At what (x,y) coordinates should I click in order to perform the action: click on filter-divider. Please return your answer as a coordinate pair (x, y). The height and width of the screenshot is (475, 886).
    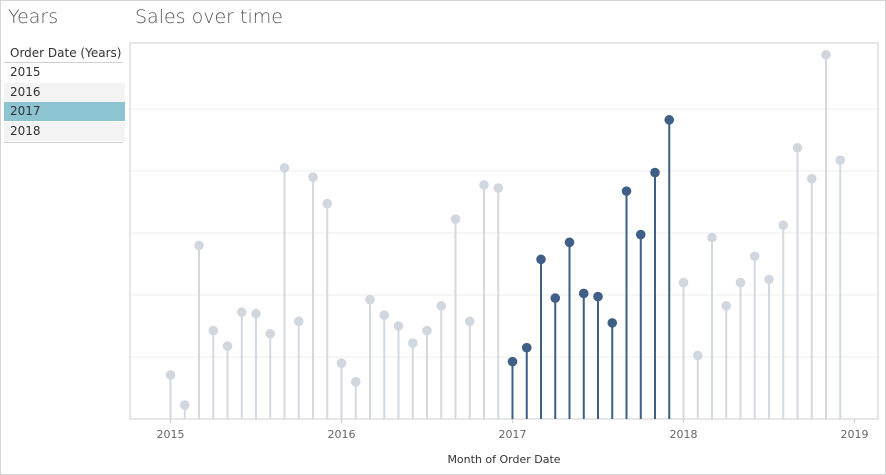
    Looking at the image, I should click on (63, 62).